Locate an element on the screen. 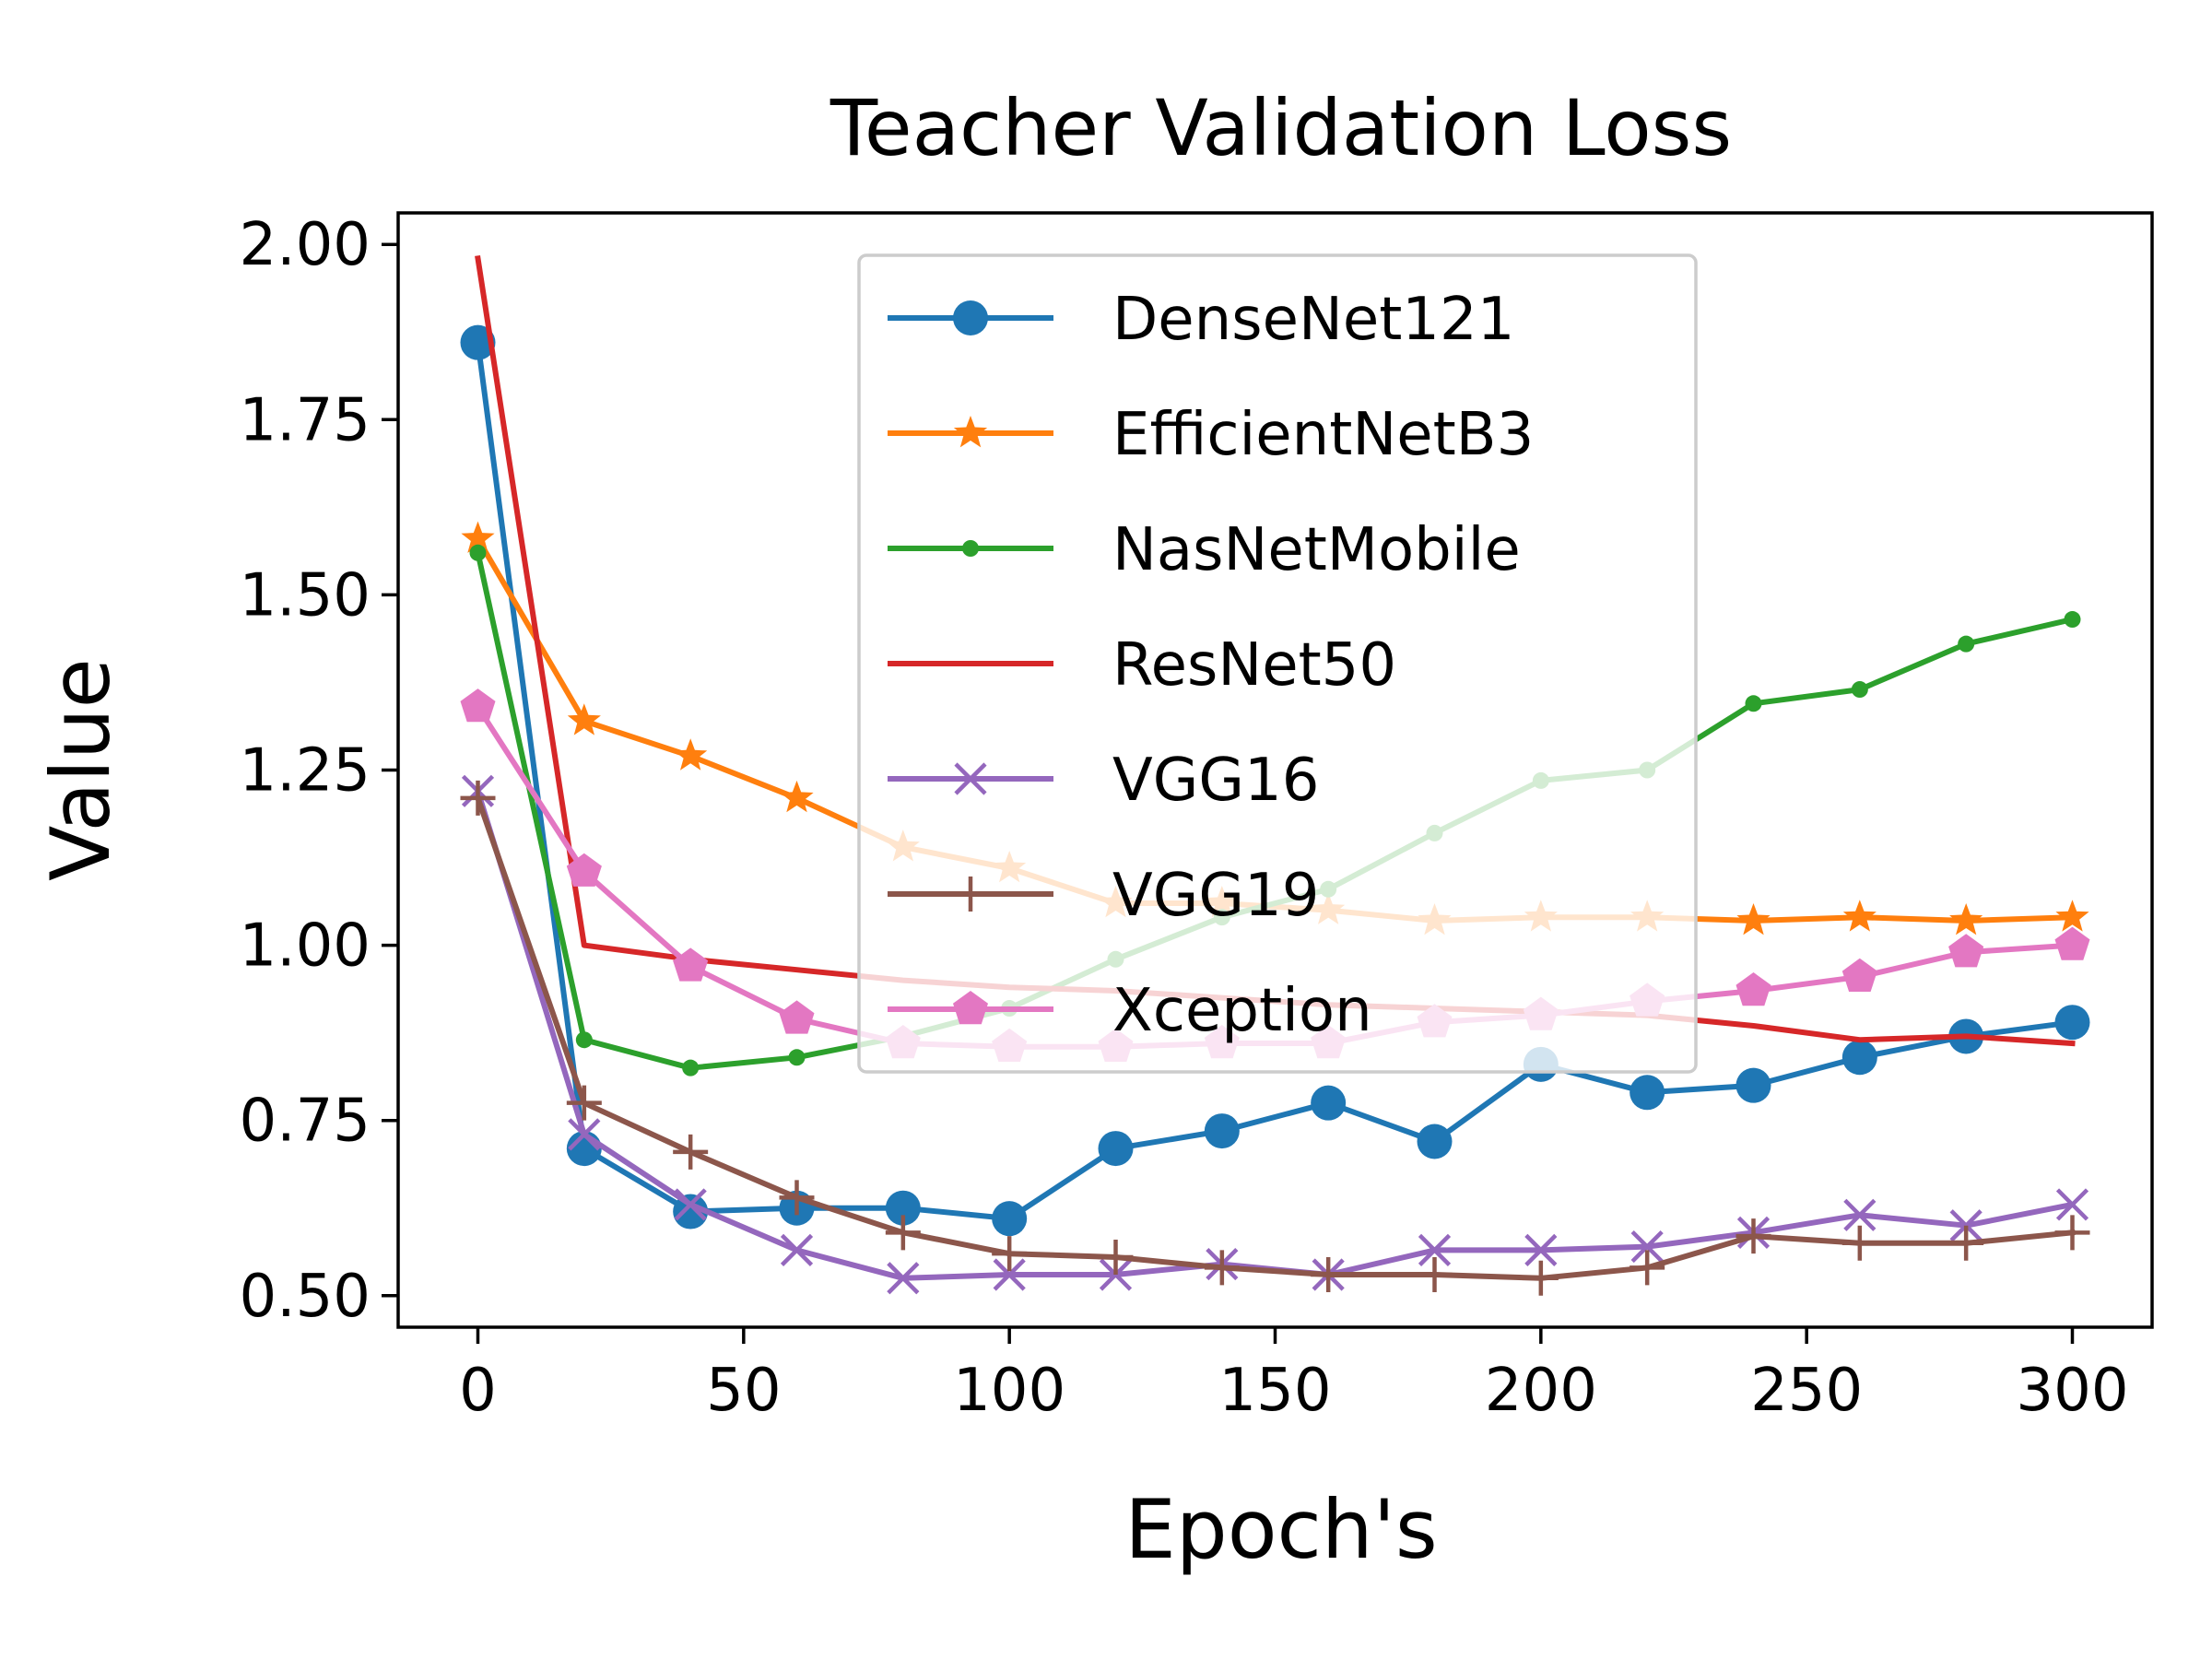  y-axis: 0.50 0.75 1.00 1.25 1.50 1.75 2.00 is located at coordinates (319, 771).